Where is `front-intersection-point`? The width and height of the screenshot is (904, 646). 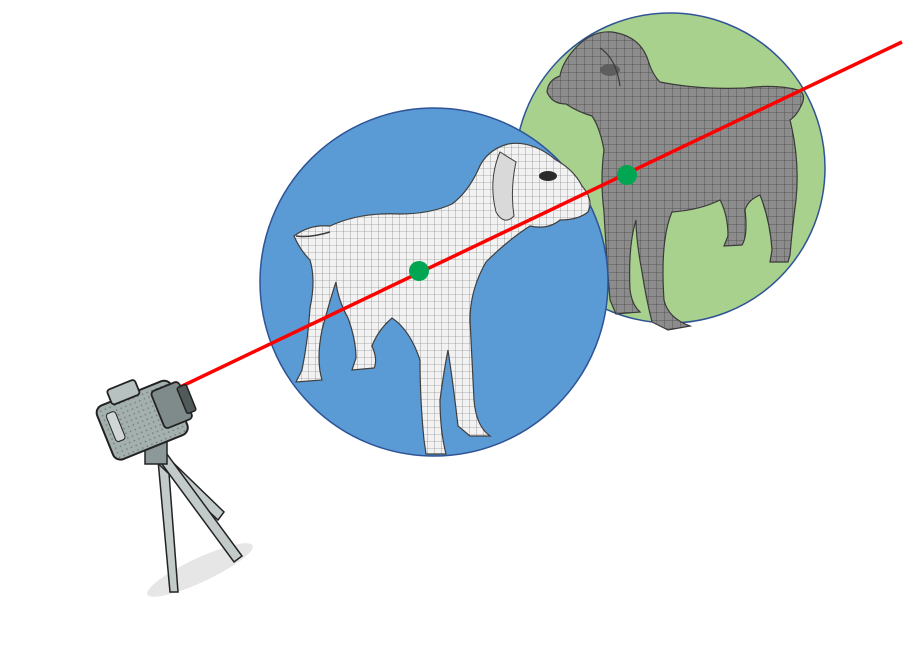 front-intersection-point is located at coordinates (419, 271).